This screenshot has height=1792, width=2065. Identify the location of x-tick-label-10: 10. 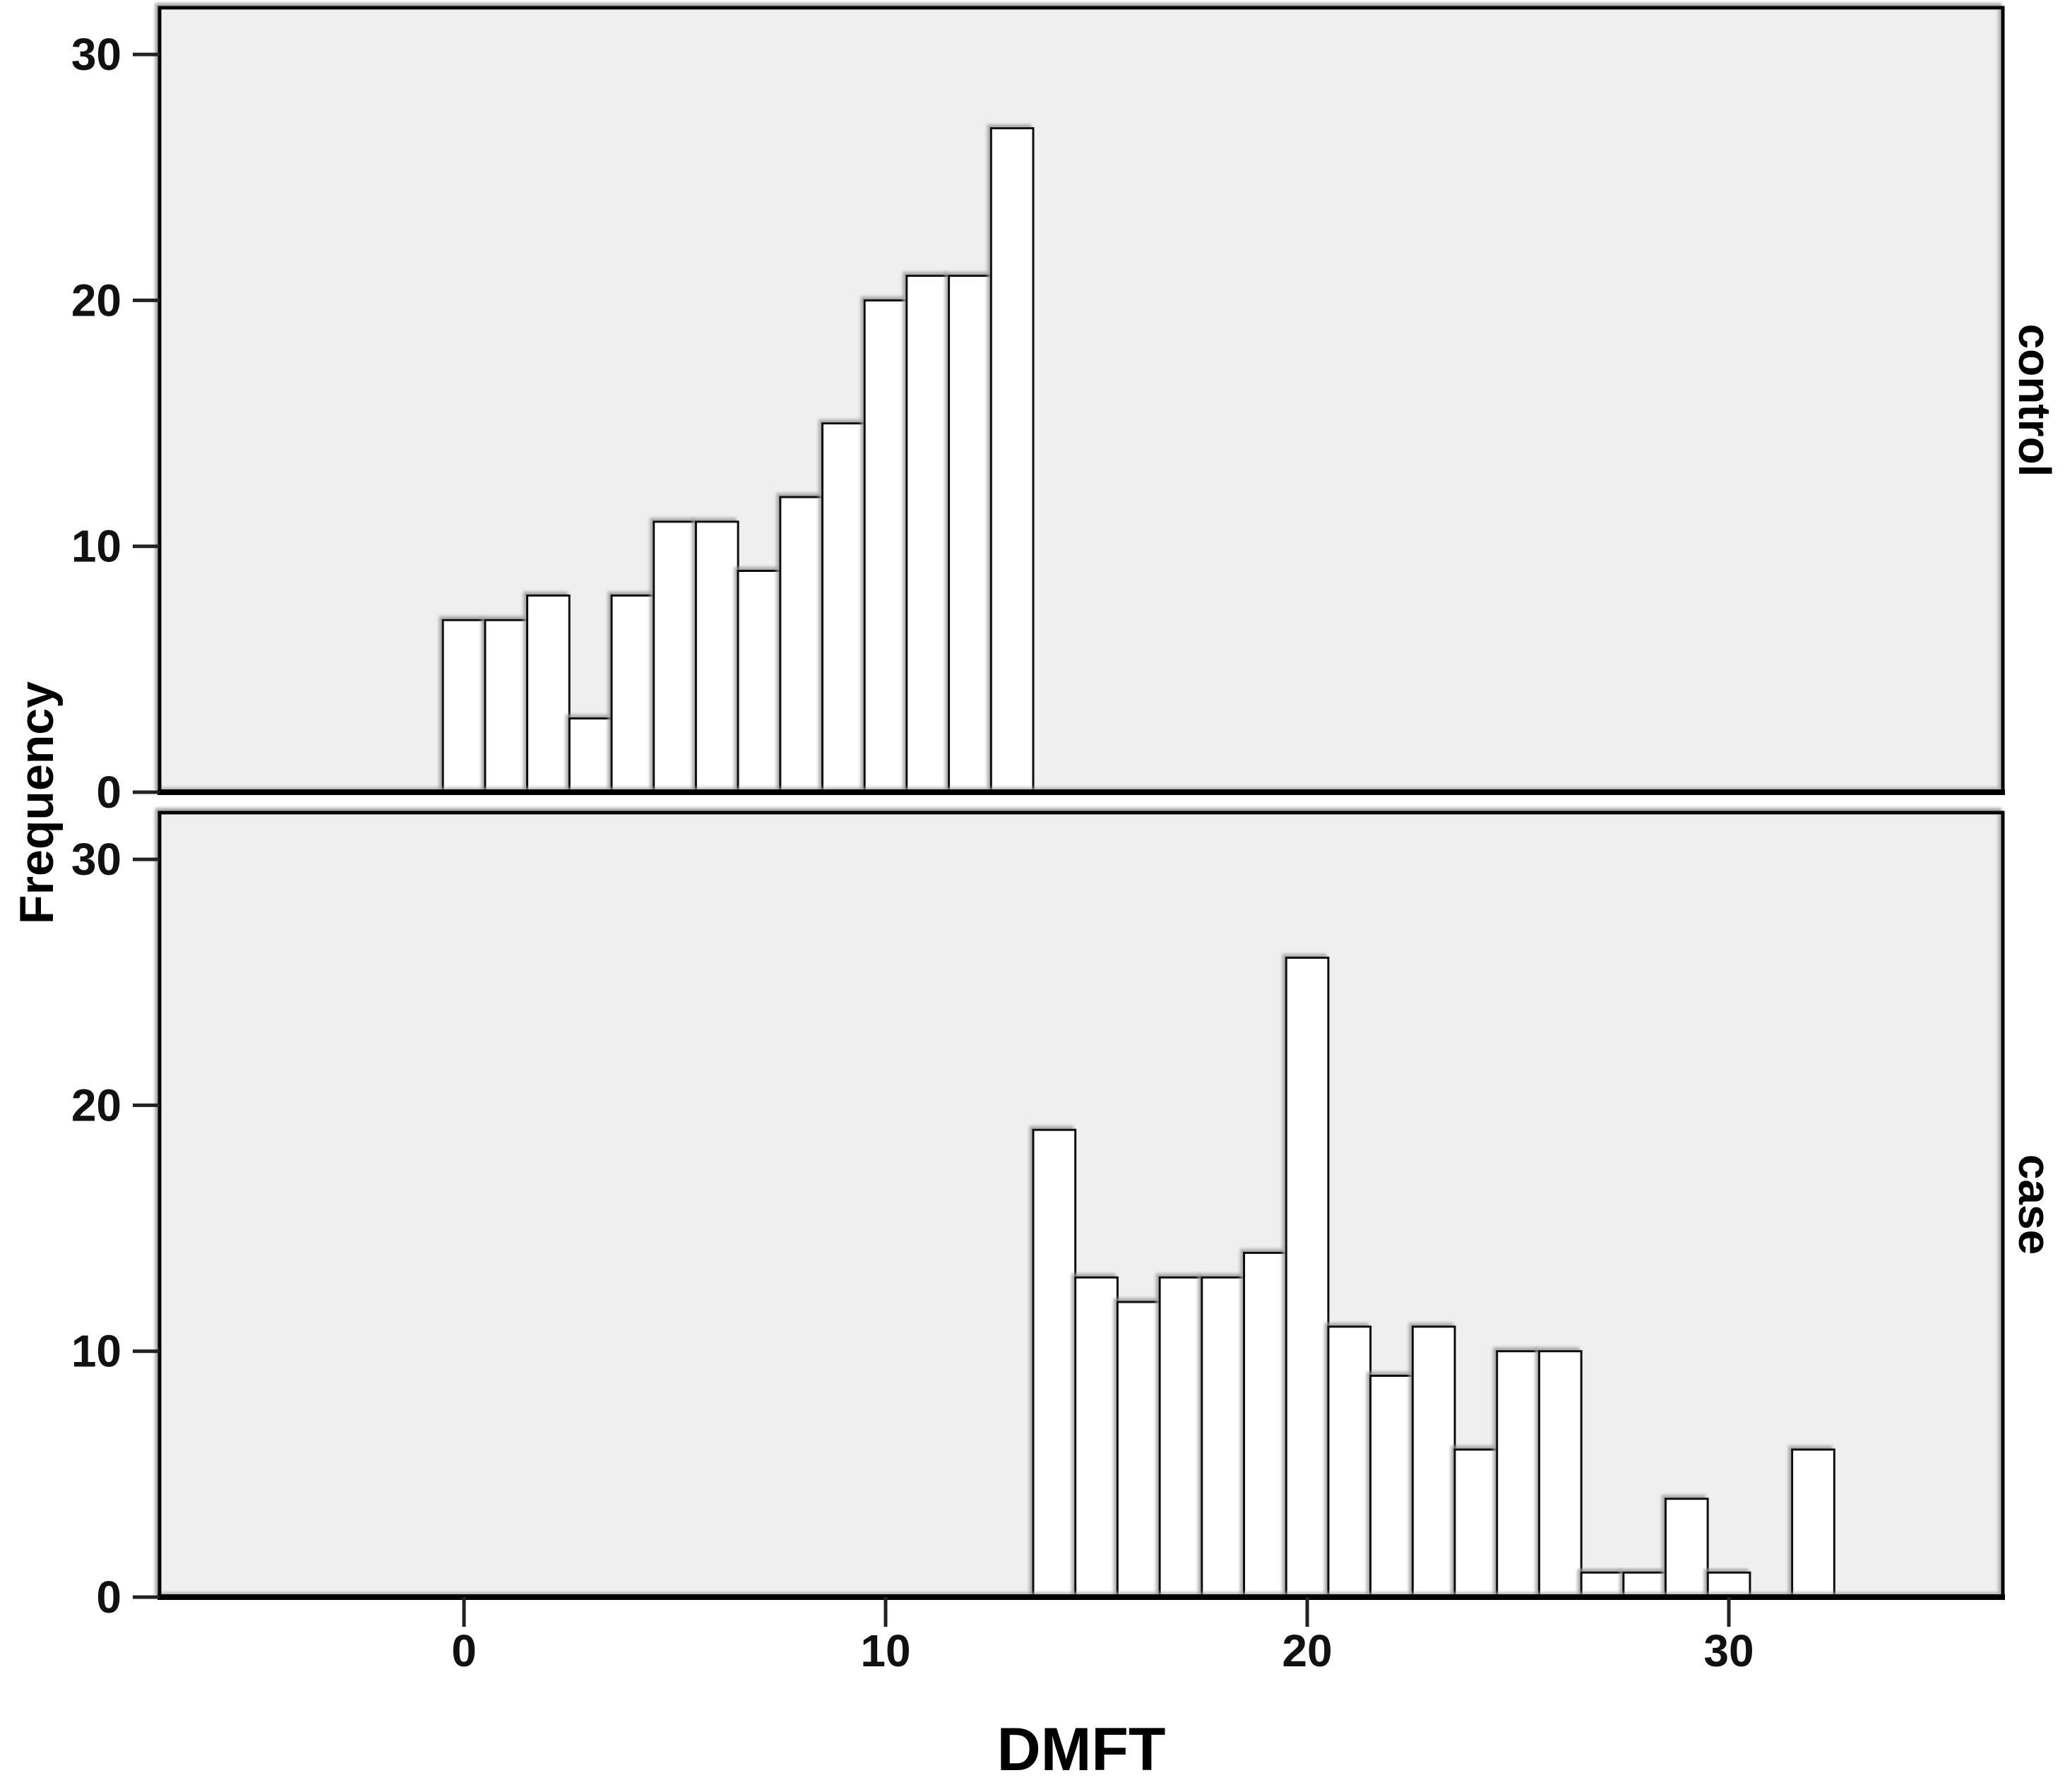
(885, 1650).